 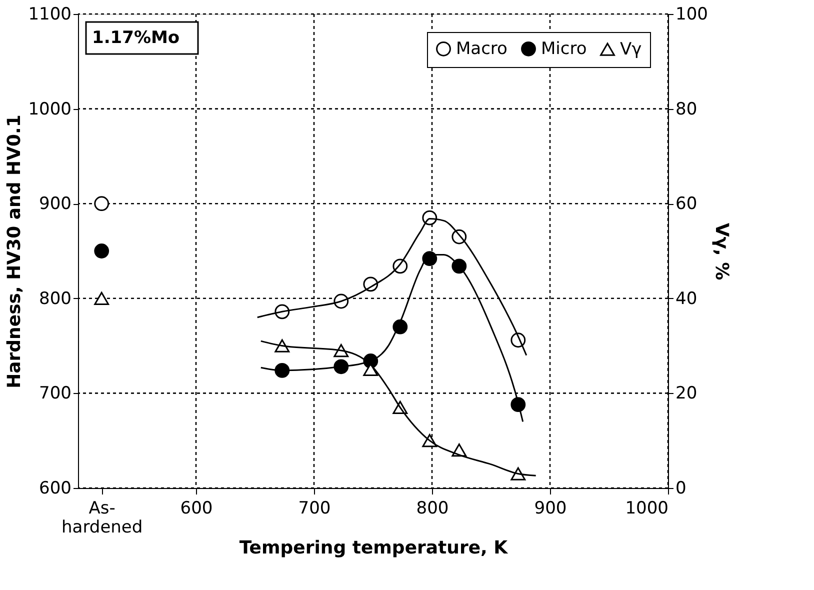 I want to click on y-tick-label: 600, so click(x=55, y=488).